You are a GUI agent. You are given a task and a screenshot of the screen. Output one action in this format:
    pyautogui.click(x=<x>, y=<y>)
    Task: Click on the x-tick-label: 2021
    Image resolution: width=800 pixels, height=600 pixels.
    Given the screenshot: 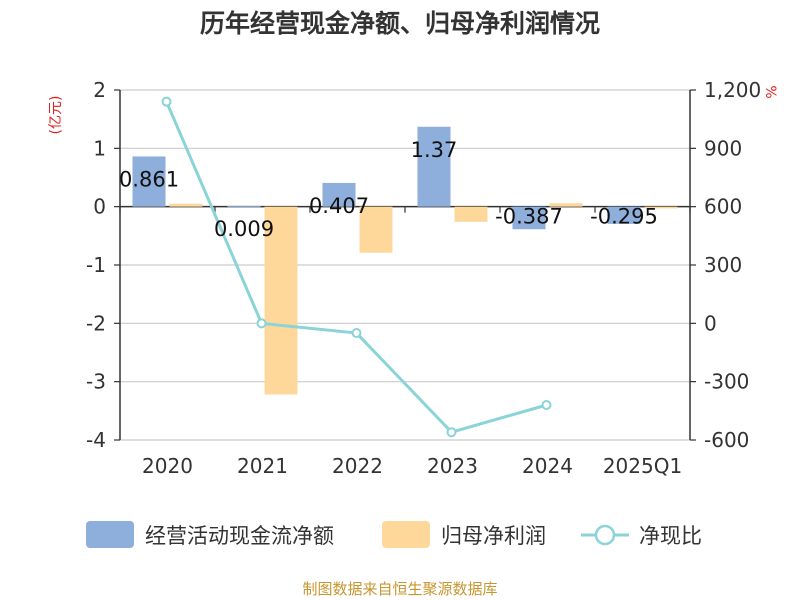 What is the action you would take?
    pyautogui.click(x=262, y=466)
    